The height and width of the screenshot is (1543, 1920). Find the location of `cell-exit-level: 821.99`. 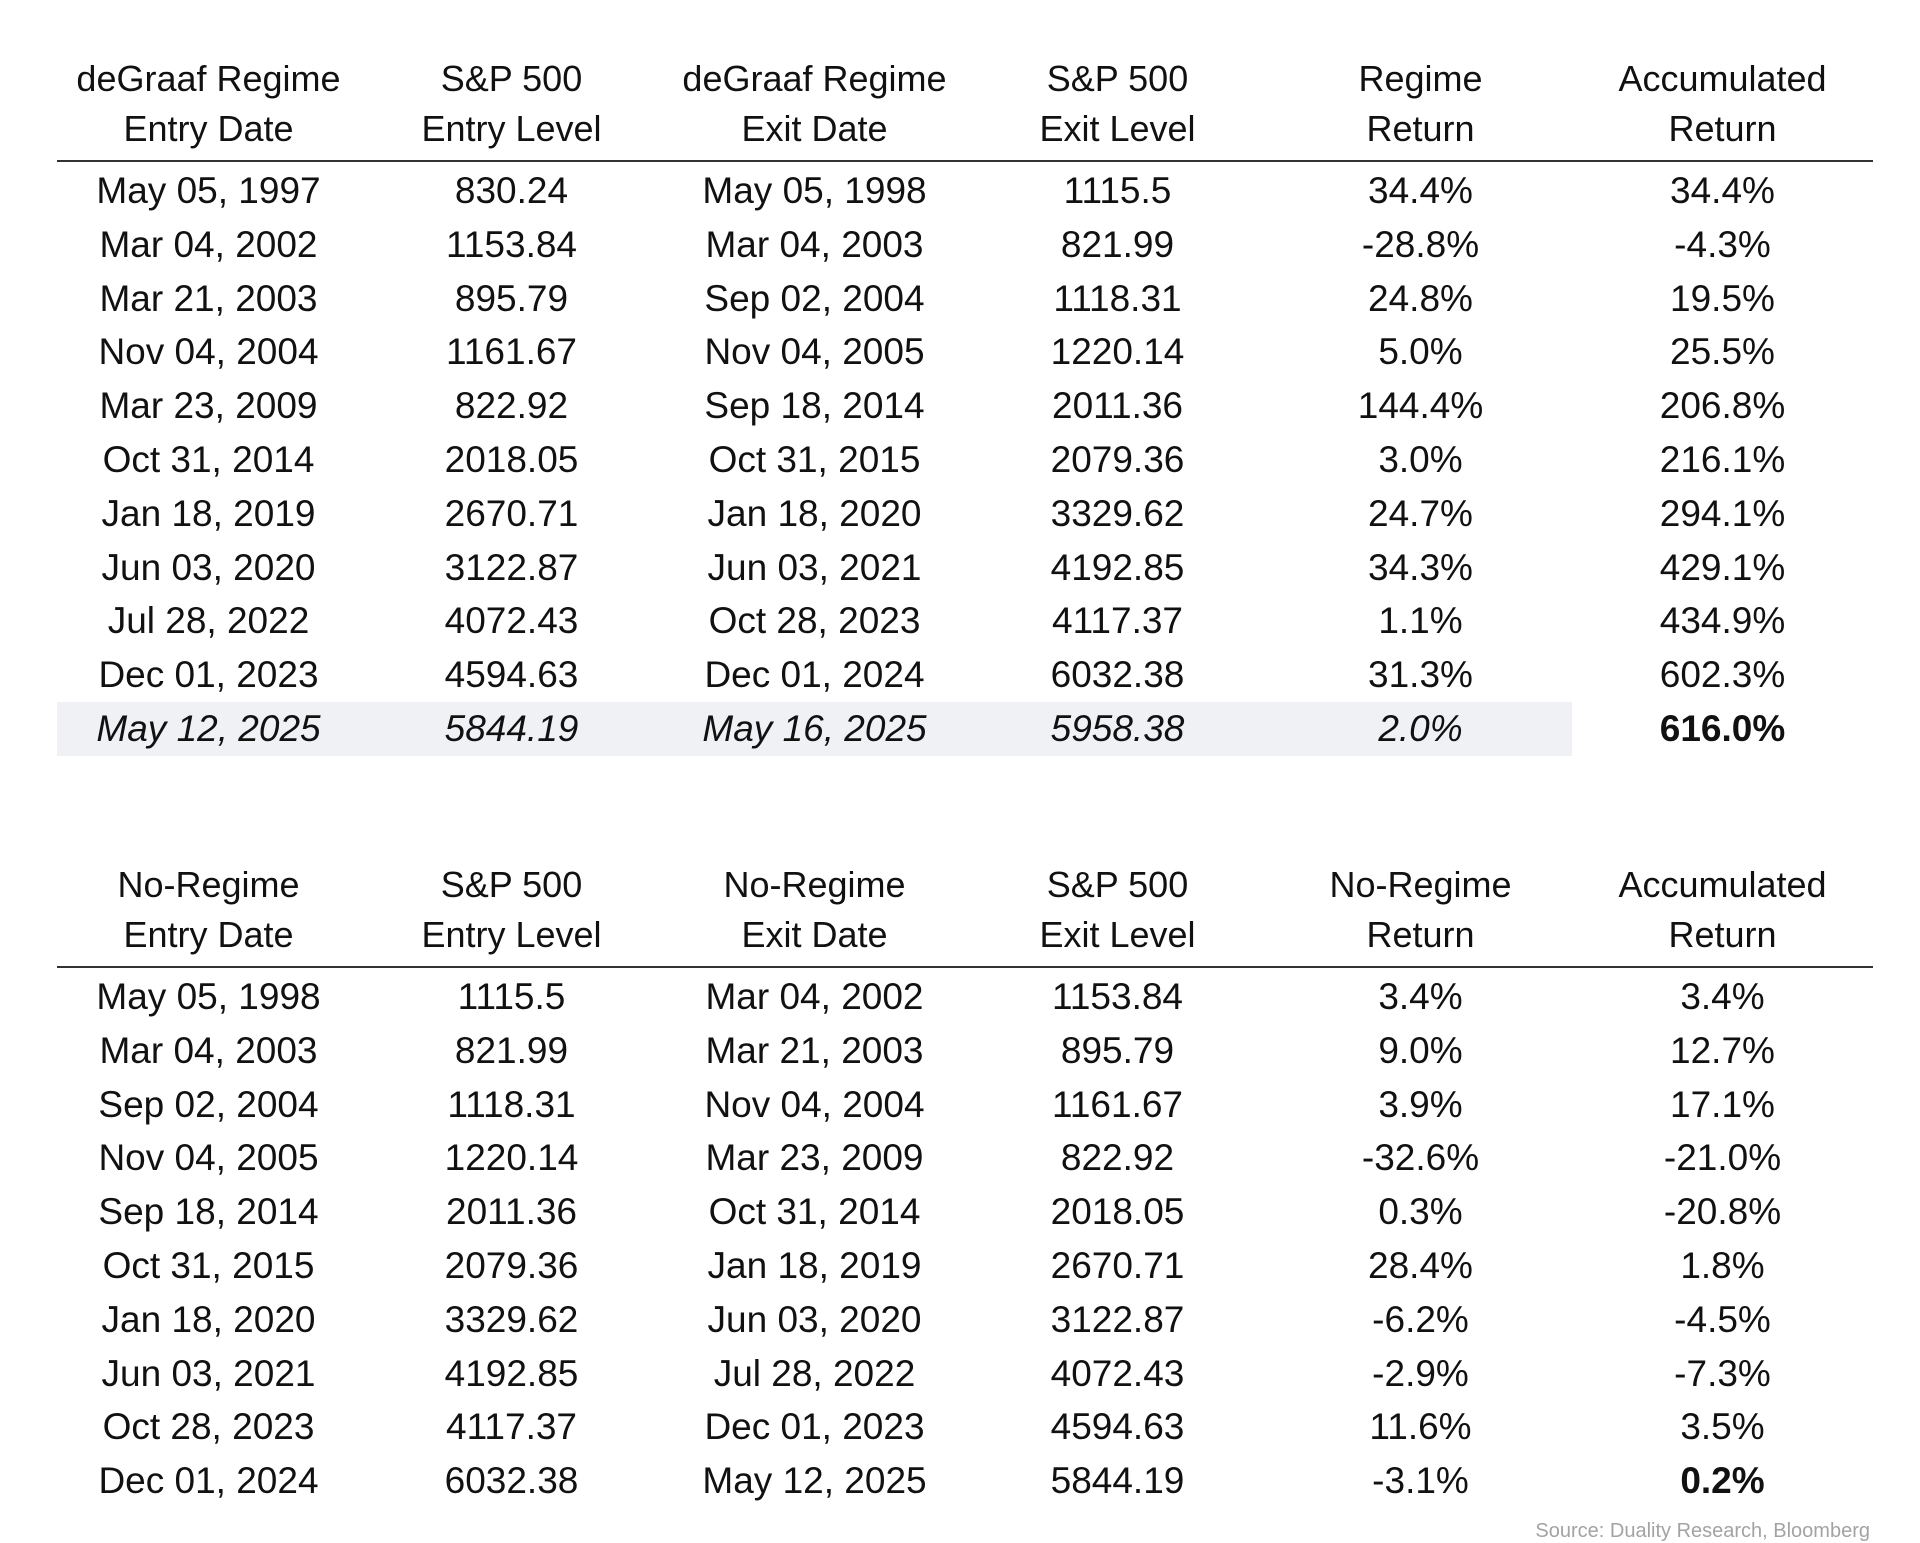

cell-exit-level: 821.99 is located at coordinates (1117, 244).